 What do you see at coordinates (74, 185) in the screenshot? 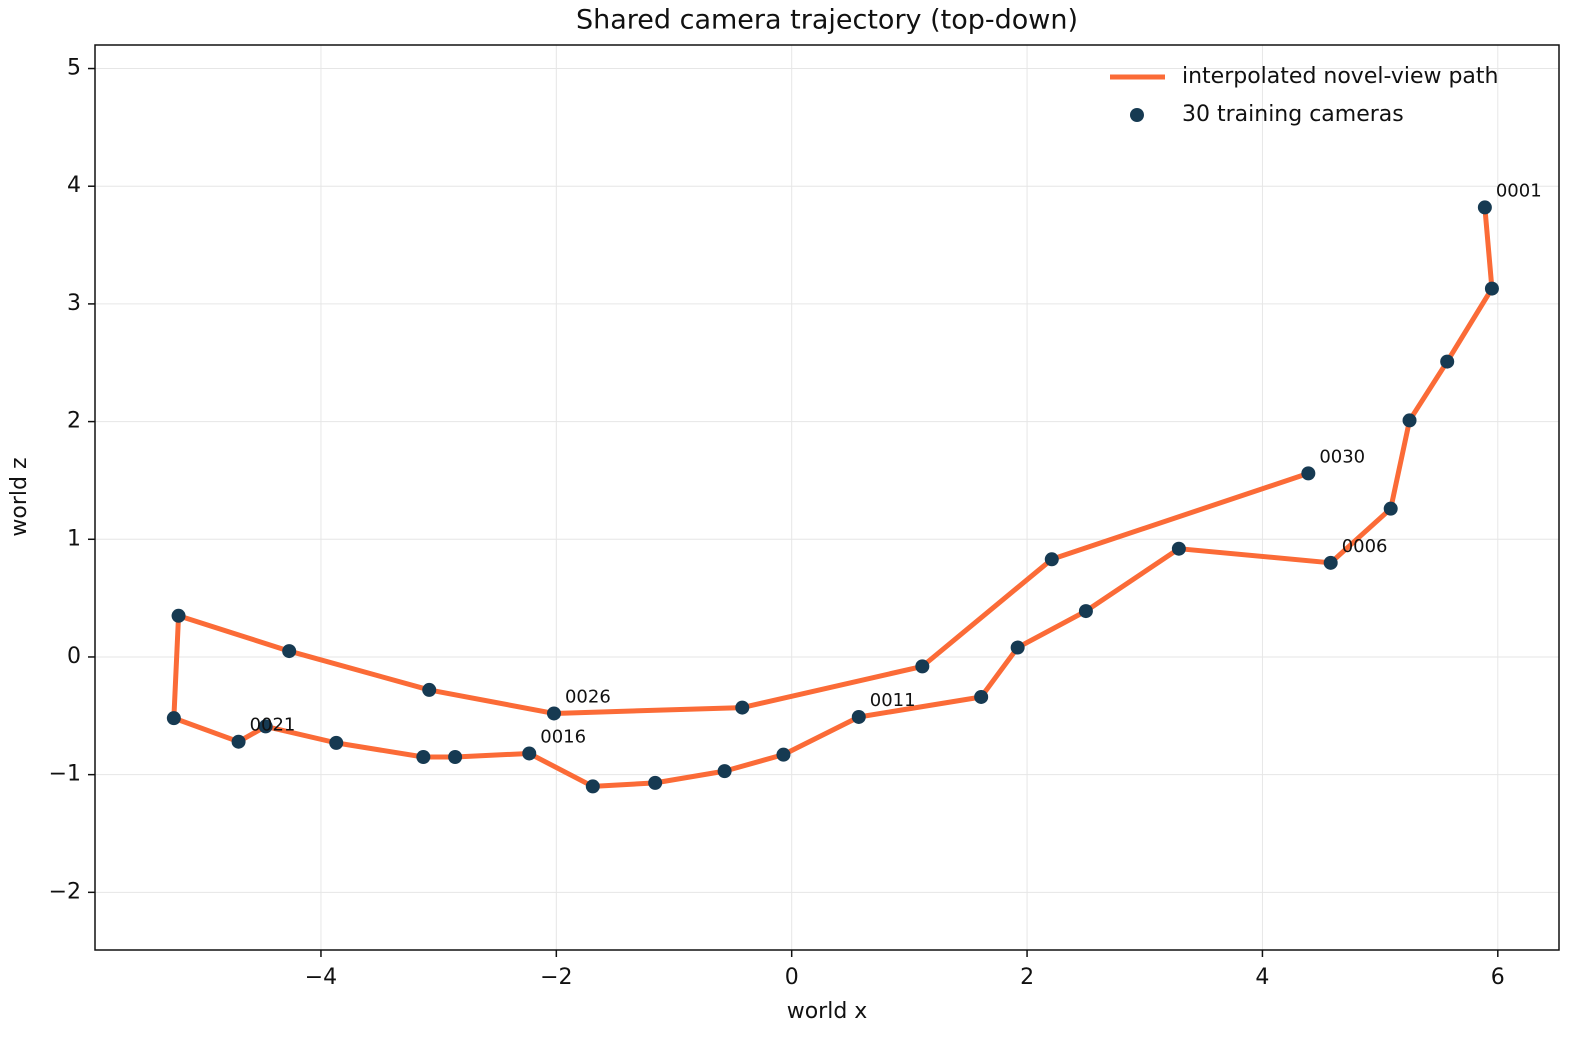
I see `y-tick-label: 4` at bounding box center [74, 185].